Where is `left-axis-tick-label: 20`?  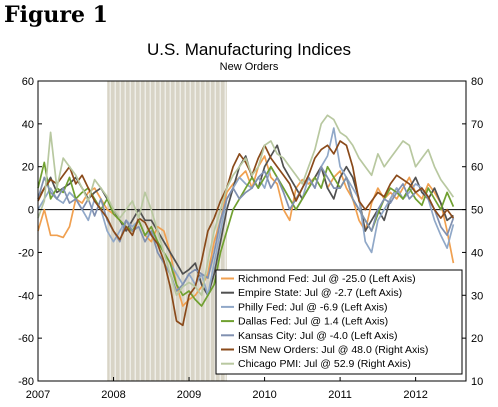
left-axis-tick-label: 20 is located at coordinates (28, 168).